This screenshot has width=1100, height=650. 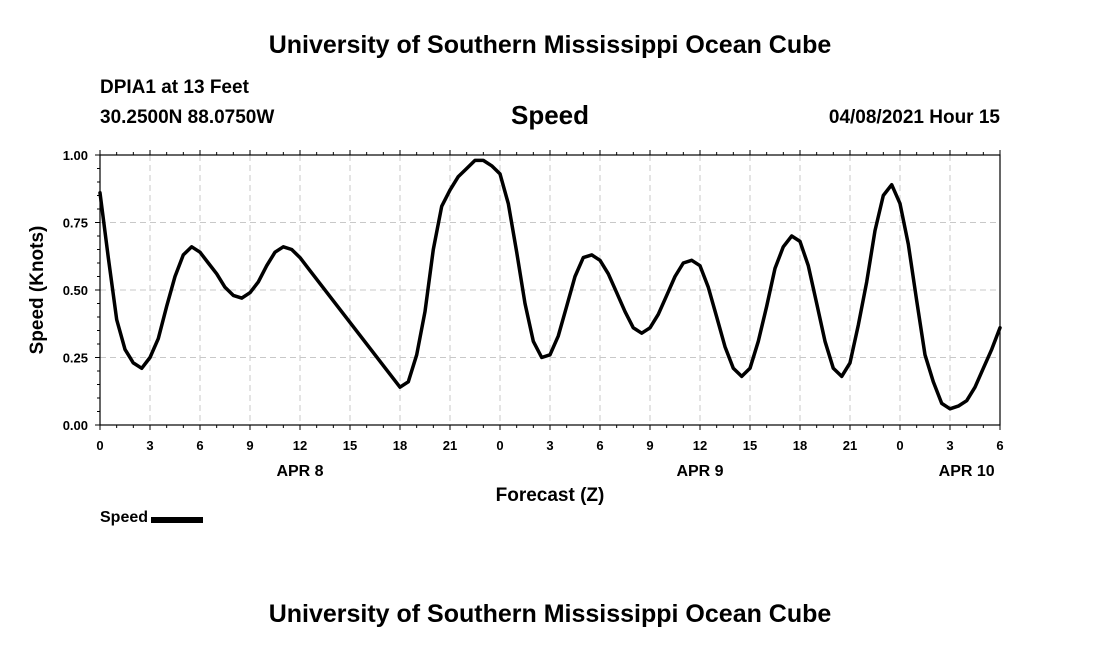 I want to click on y-tick-label: 0.25, so click(x=75, y=358).